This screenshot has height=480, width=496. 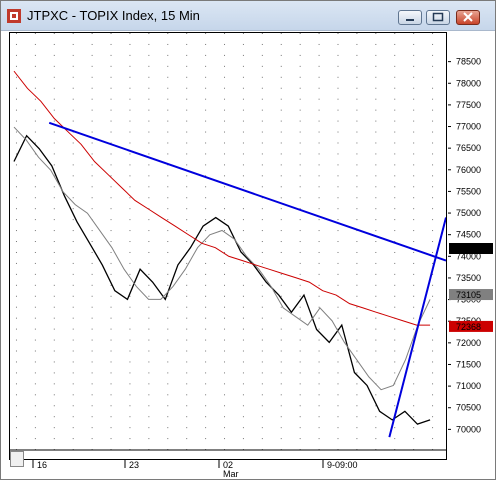 What do you see at coordinates (248, 16) in the screenshot?
I see `title-bar: JTPXC - TOPIX Index, 15 Min` at bounding box center [248, 16].